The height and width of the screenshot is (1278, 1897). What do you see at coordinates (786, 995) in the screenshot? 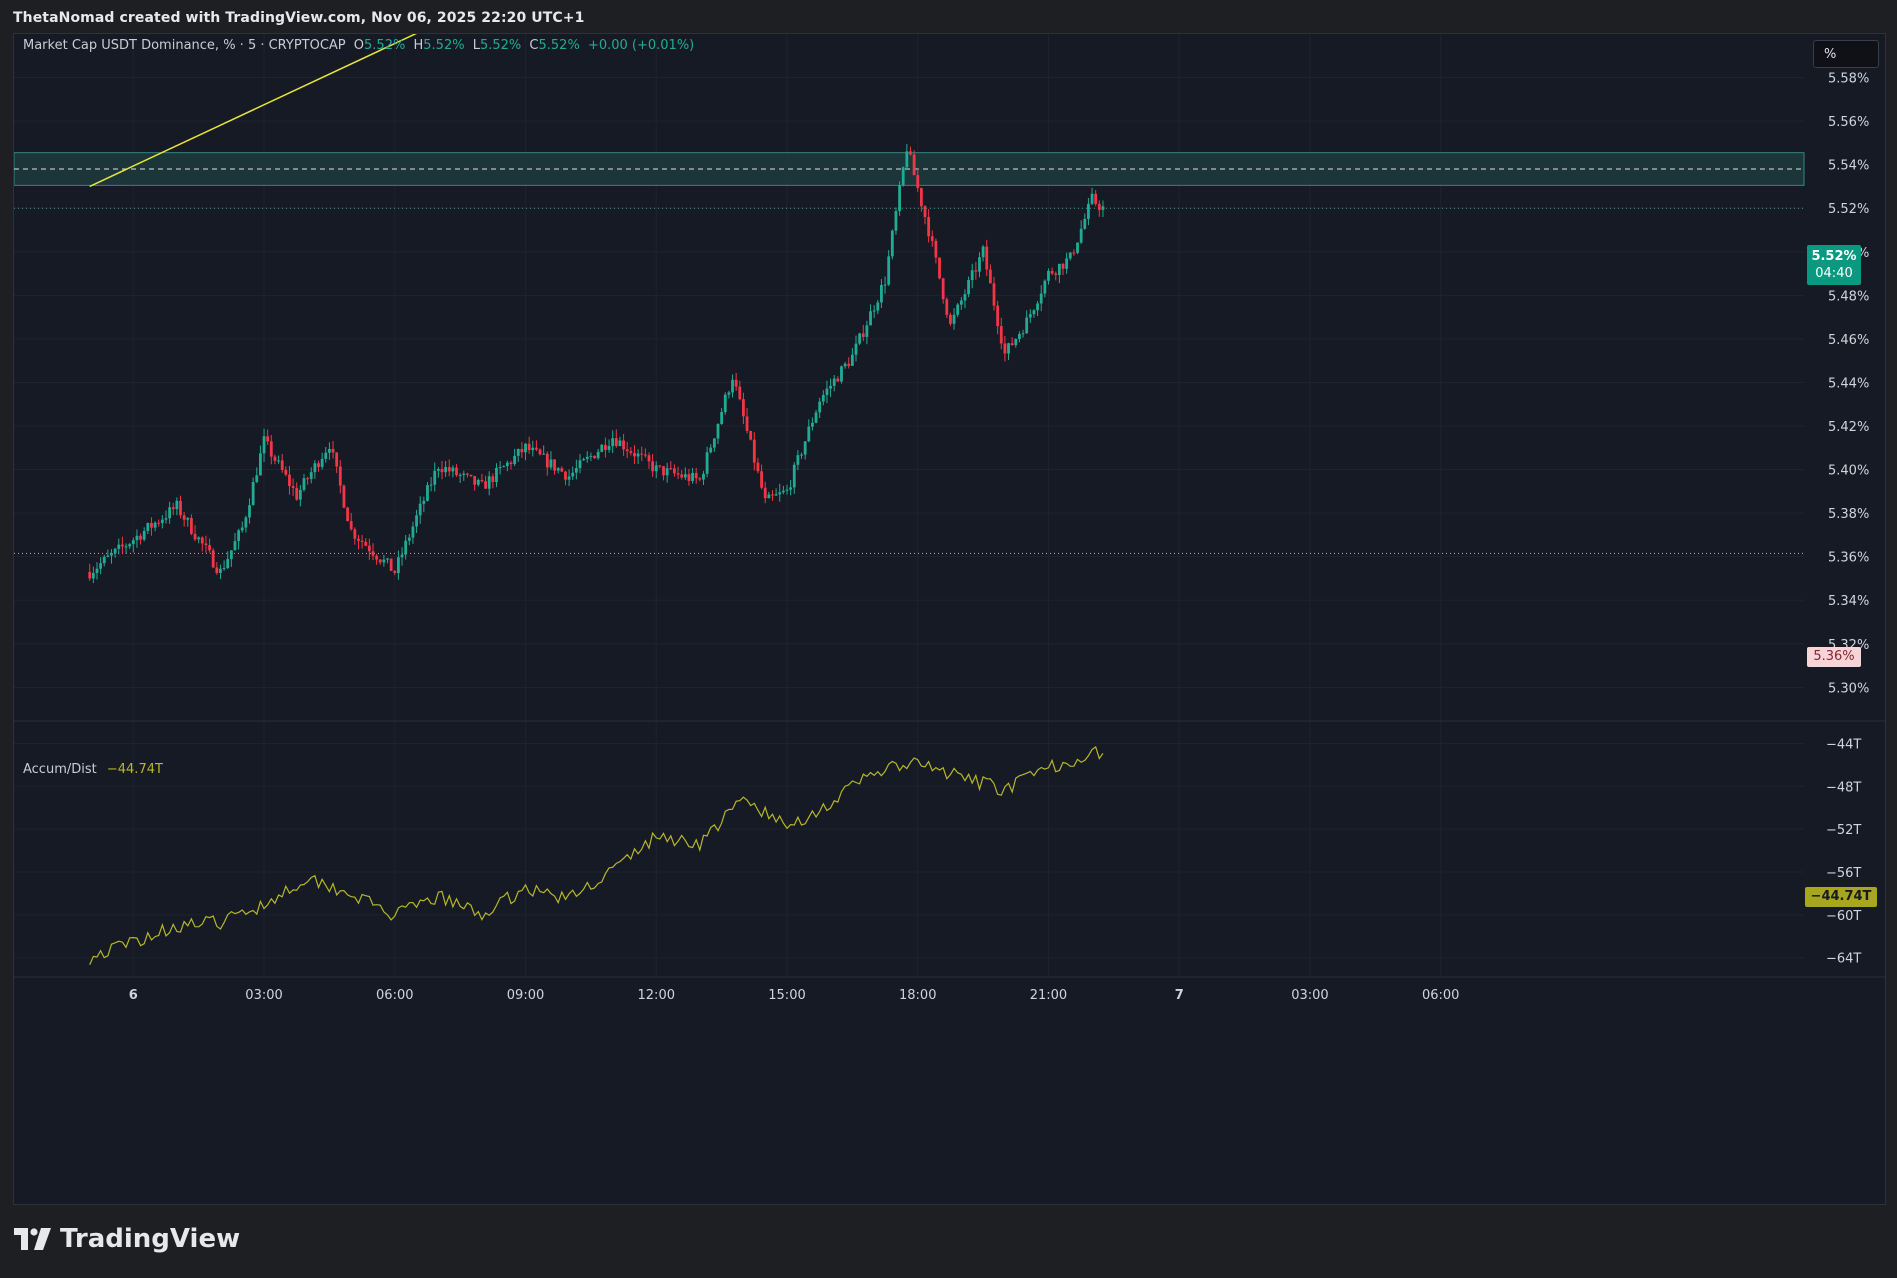
I see `x-tick-label: 15:00` at bounding box center [786, 995].